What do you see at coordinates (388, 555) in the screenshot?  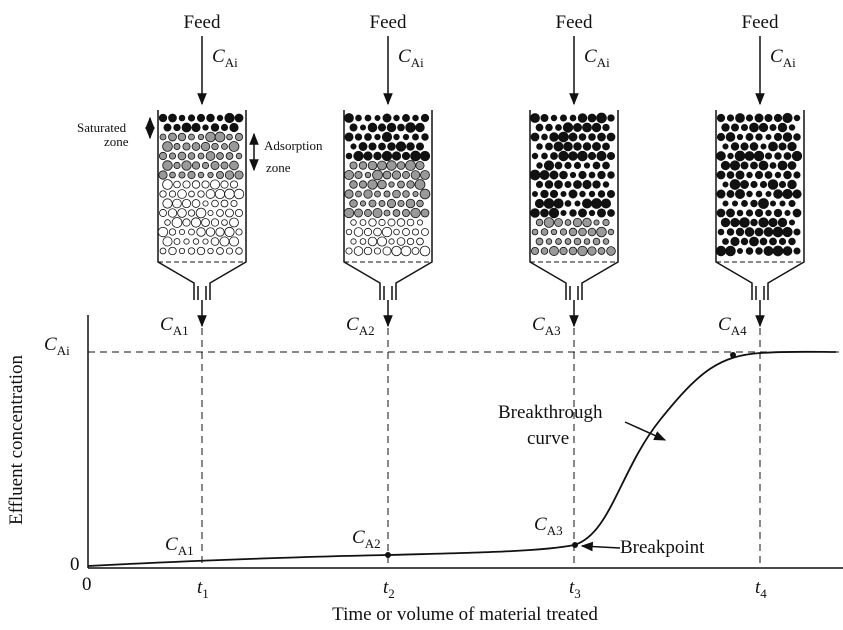 I see `curve-point` at bounding box center [388, 555].